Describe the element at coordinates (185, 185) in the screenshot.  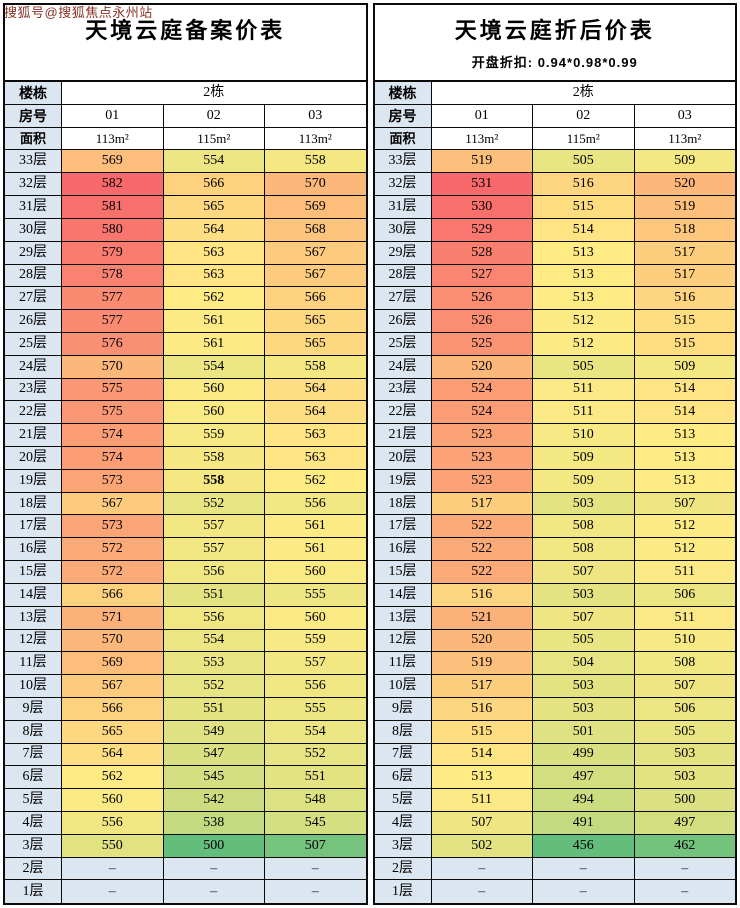
I see `floor-row: 32层 582 566 570` at that location.